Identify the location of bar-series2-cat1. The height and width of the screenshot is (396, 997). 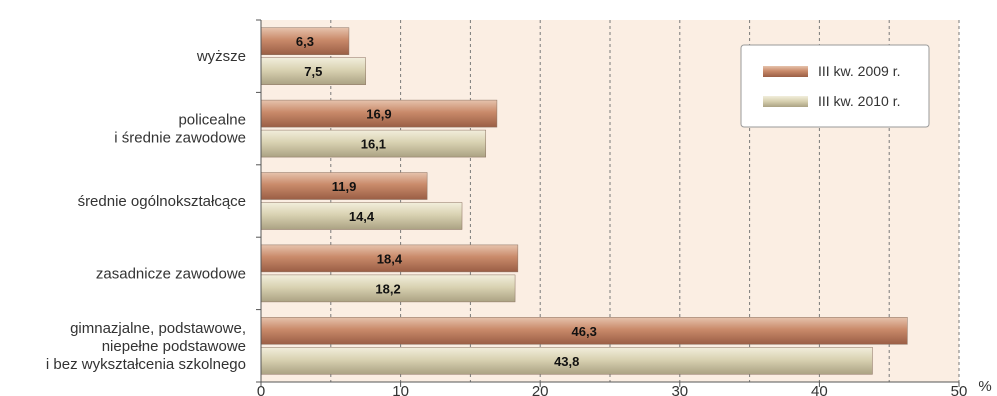
(313, 71).